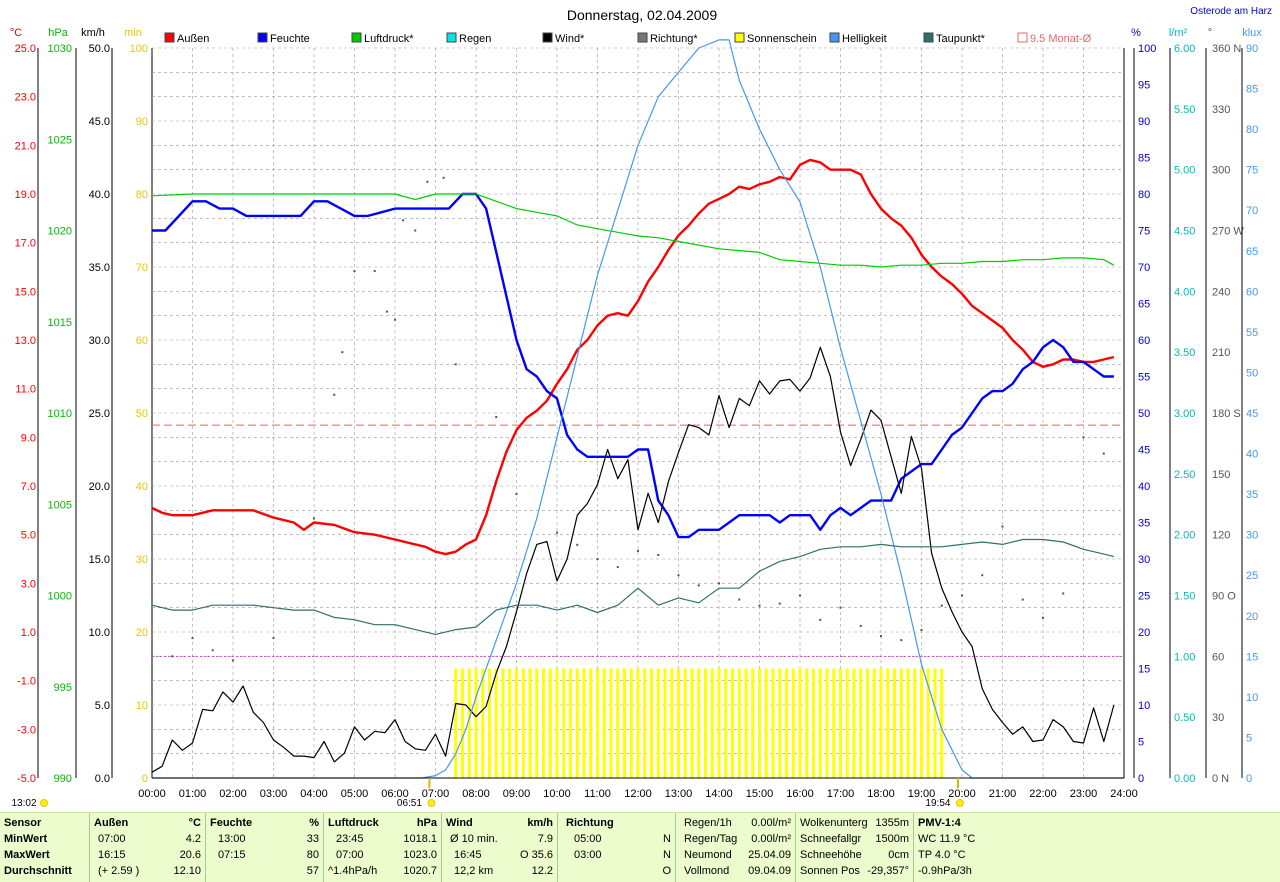 The width and height of the screenshot is (1280, 882). What do you see at coordinates (708, 855) in the screenshot?
I see `new-moon-label: Neumond` at bounding box center [708, 855].